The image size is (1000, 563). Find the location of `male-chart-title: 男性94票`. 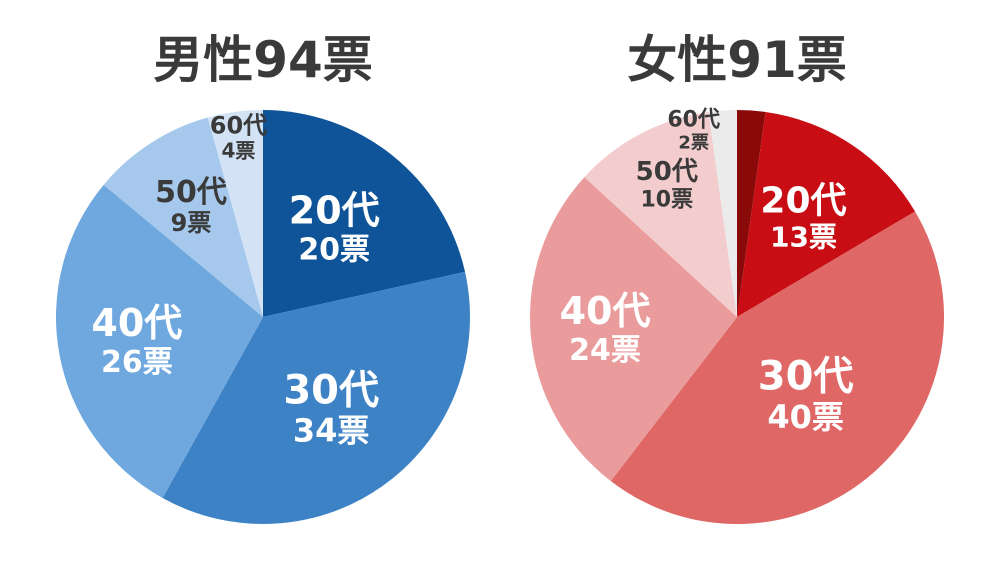

male-chart-title: 男性94票 is located at coordinates (263, 60).